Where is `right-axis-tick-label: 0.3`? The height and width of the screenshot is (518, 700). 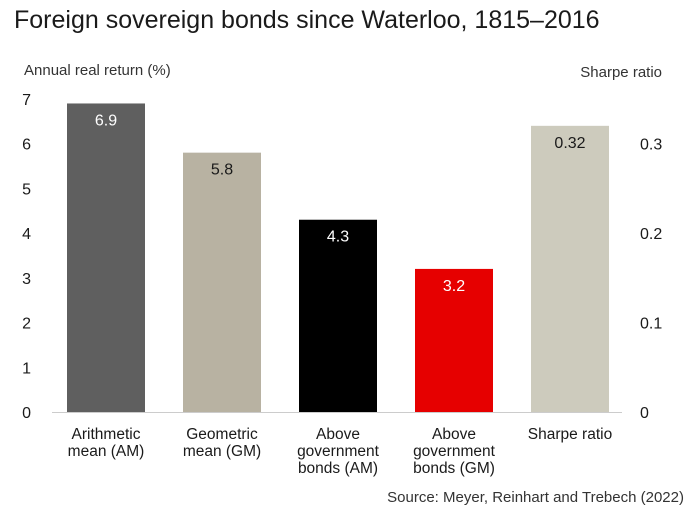 right-axis-tick-label: 0.3 is located at coordinates (651, 145).